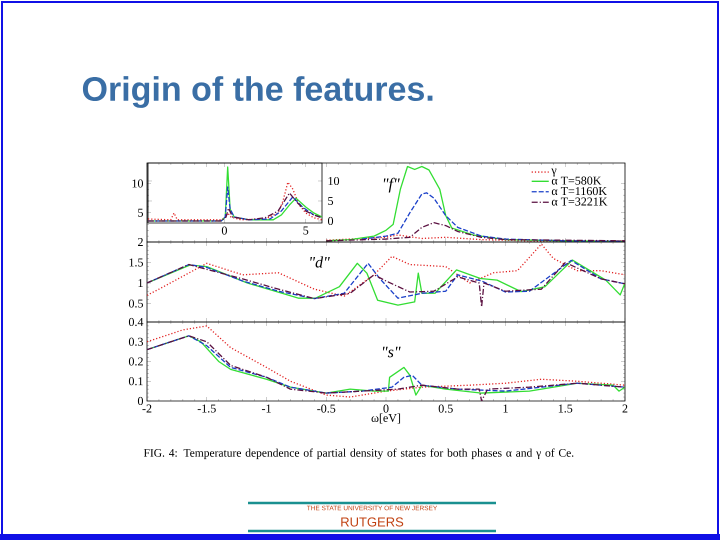 The width and height of the screenshot is (720, 540). Describe the element at coordinates (386, 408) in the screenshot. I see `x-tick-label: 0` at that location.